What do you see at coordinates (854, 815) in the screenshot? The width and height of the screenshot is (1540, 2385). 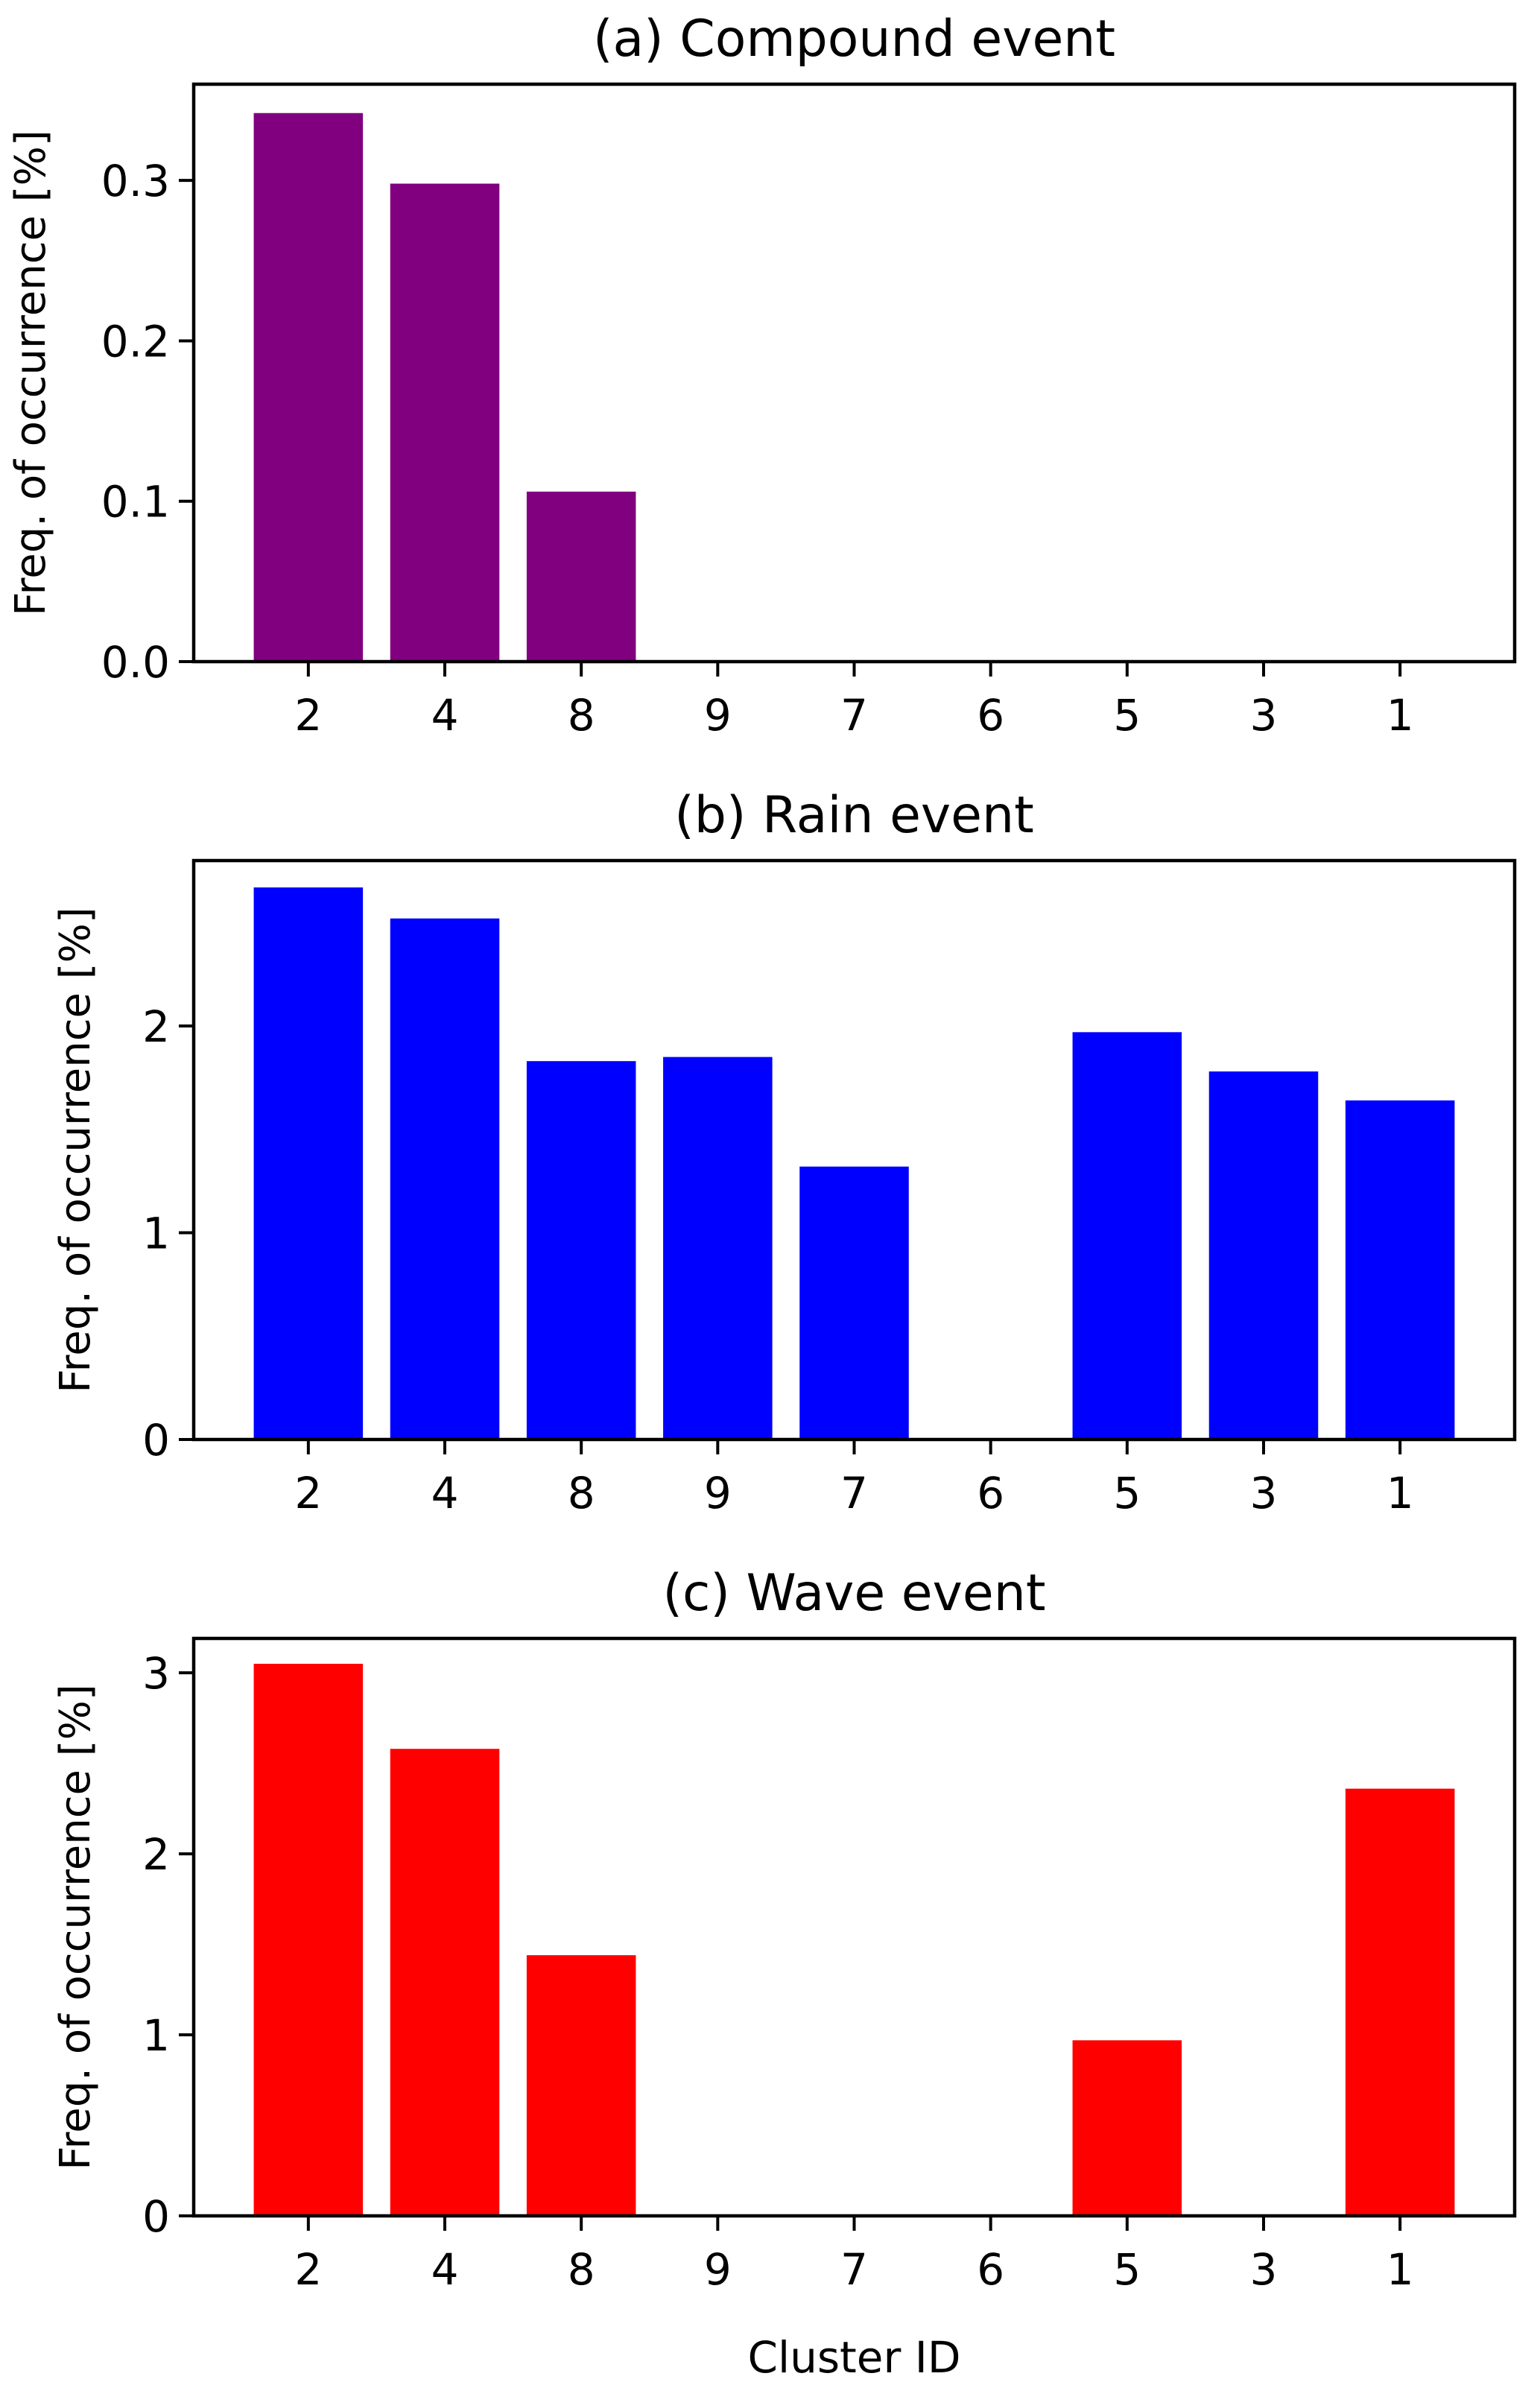 I see `panel-title: (b) Rain event` at bounding box center [854, 815].